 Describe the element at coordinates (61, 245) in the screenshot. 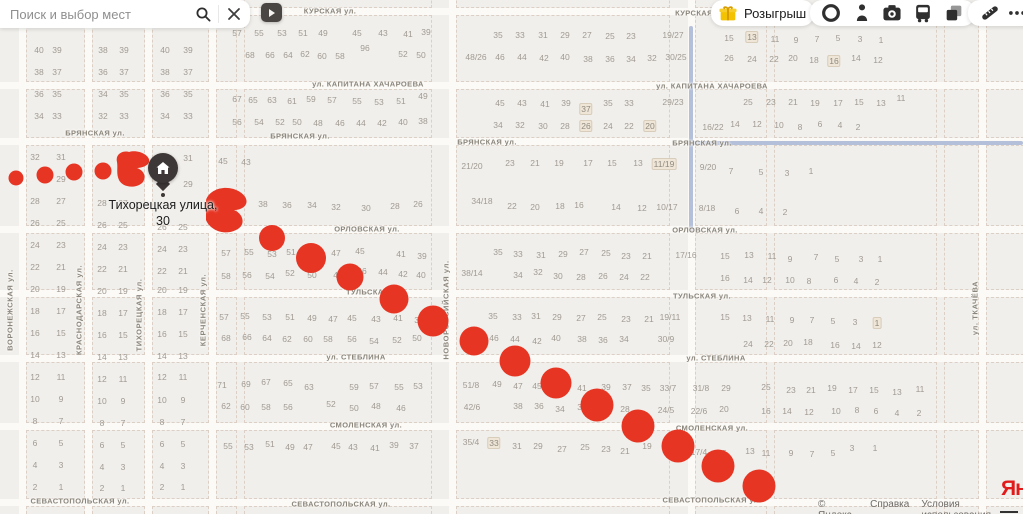

I see `house-number: 23` at that location.